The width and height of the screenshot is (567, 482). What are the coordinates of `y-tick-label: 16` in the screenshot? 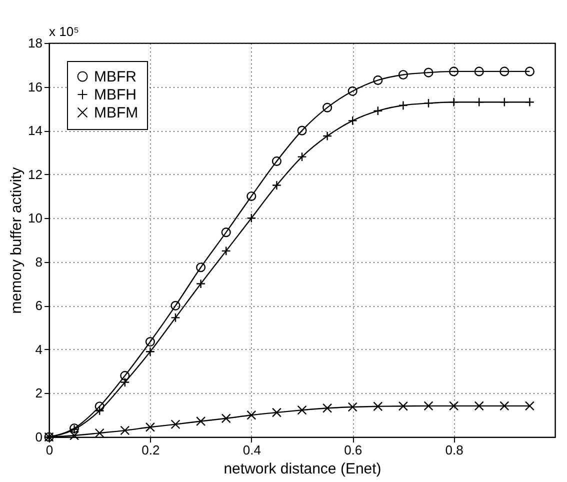 It's located at (35, 86).